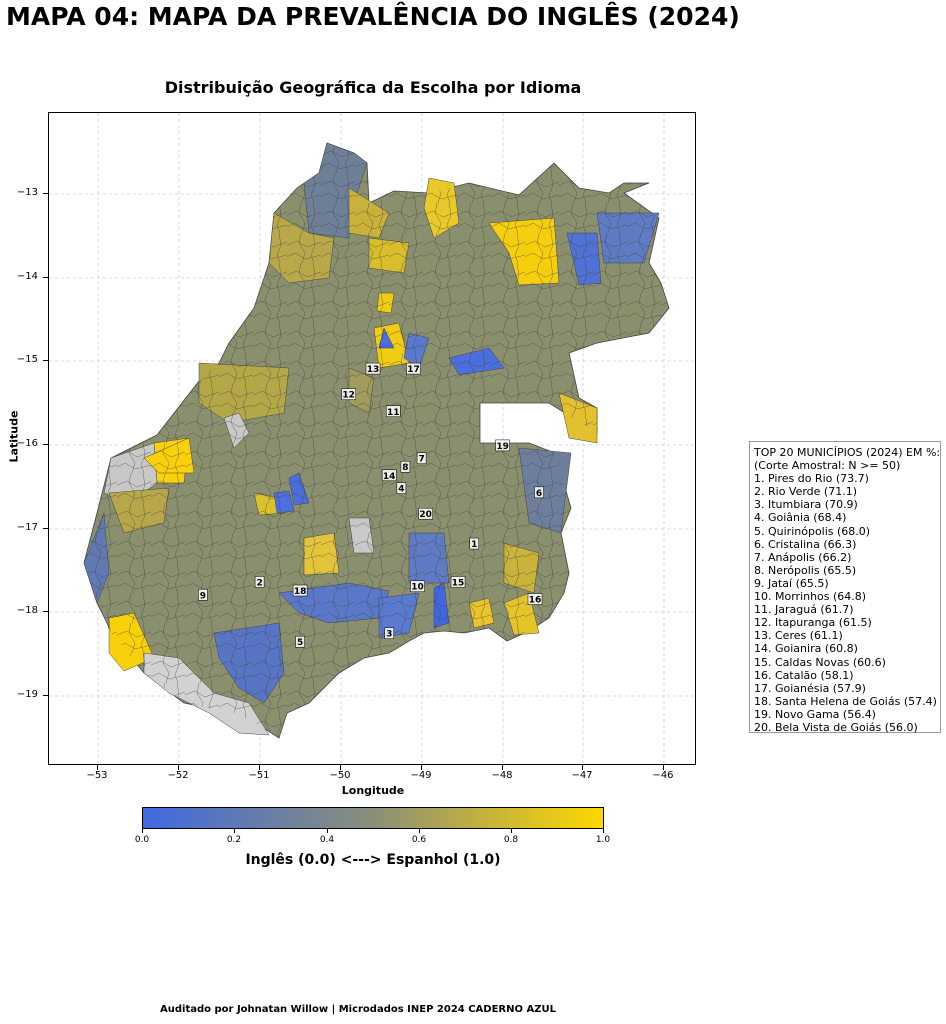  Describe the element at coordinates (603, 840) in the screenshot. I see `colorbar-tick-label: 1.0` at that location.